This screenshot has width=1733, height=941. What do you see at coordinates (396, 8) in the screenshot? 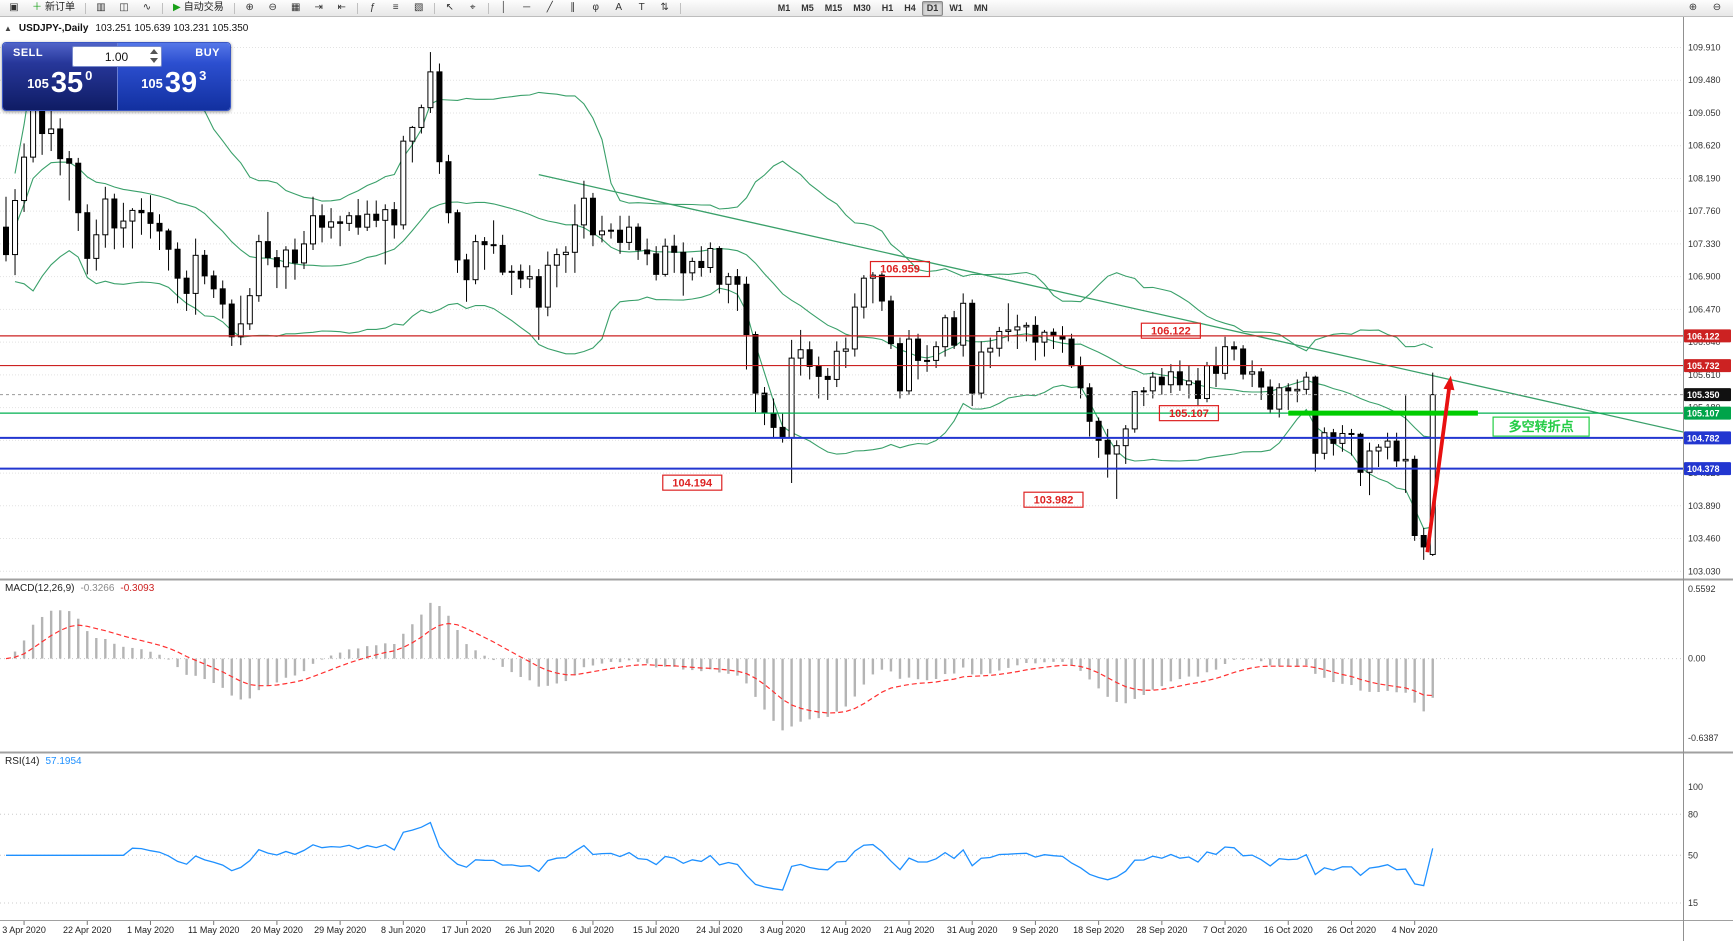
I see `periods-icon: ≡` at bounding box center [396, 8].